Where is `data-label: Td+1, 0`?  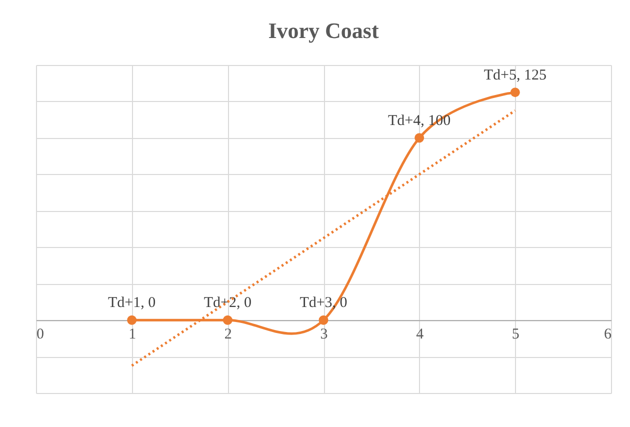 data-label: Td+1, 0 is located at coordinates (132, 303).